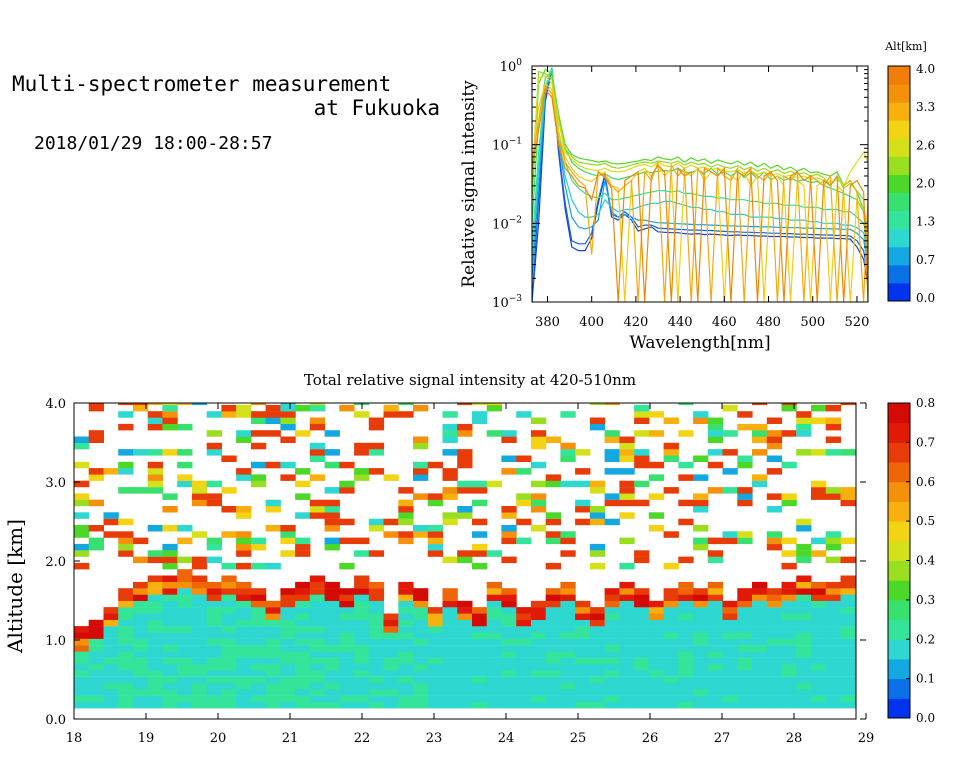 The height and width of the screenshot is (770, 960). Describe the element at coordinates (55, 404) in the screenshot. I see `heatmap-y-tick-label: 4.0` at that location.